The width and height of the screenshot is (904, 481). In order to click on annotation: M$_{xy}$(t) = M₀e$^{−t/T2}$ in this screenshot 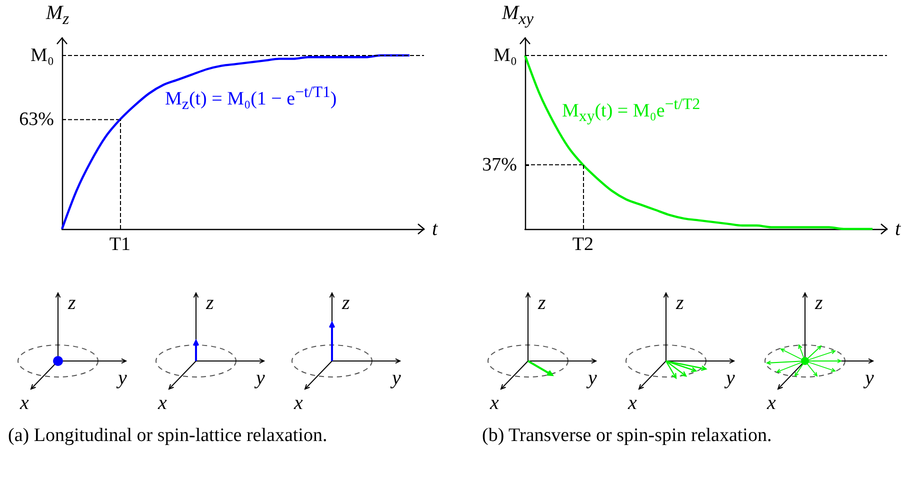, I will do `click(631, 111)`.